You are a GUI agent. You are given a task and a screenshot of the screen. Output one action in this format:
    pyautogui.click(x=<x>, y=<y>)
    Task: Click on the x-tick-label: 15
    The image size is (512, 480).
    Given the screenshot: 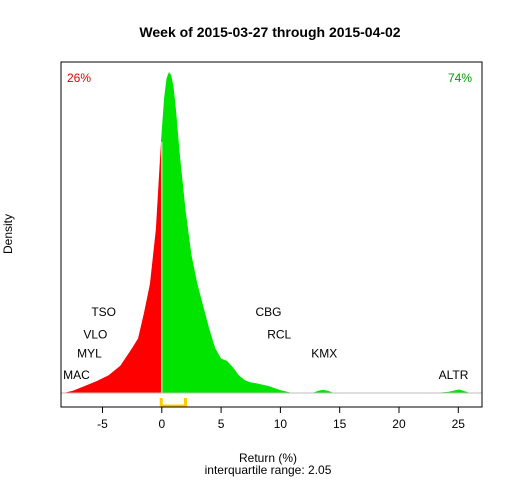 What is the action you would take?
    pyautogui.click(x=340, y=424)
    